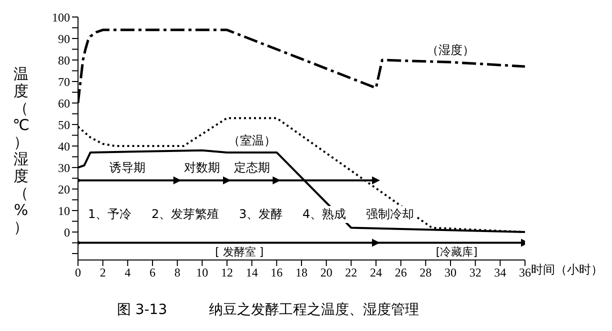 The image size is (612, 331). Describe the element at coordinates (64, 146) in the screenshot. I see `y-tick-label: 40` at that location.